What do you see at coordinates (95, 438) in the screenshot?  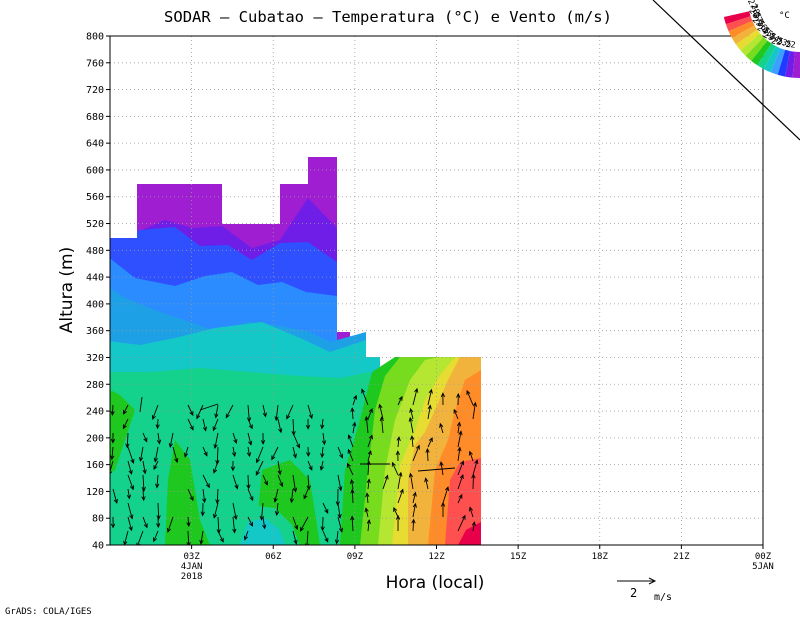 I see `y-tick-label: 200` at bounding box center [95, 438].